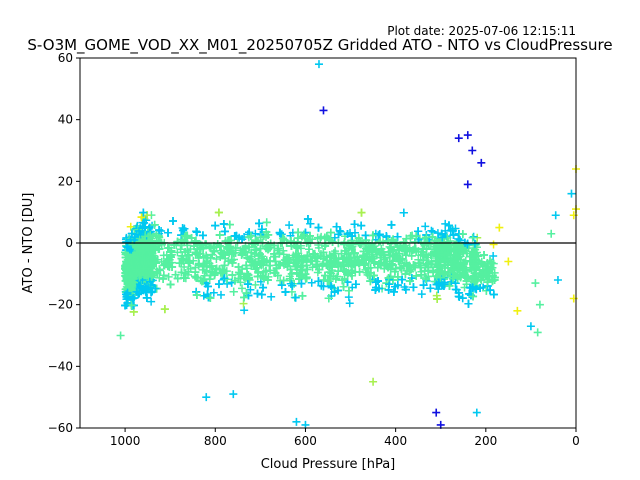 This screenshot has width=640, height=480. What do you see at coordinates (481, 31) in the screenshot?
I see `plot-date: Plot date: 2025-07-06 12:15:11` at bounding box center [481, 31].